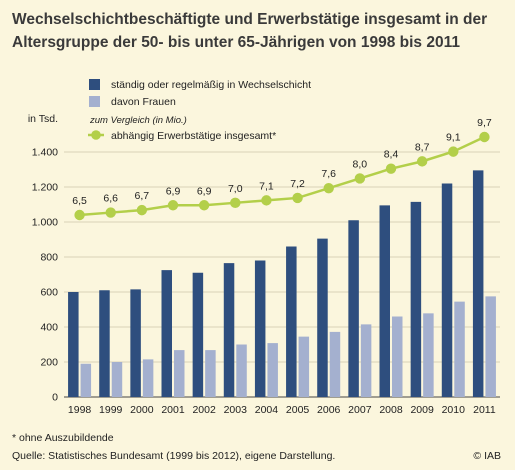 The width and height of the screenshot is (515, 470). I want to click on y-tick-label: 1.200, so click(45, 188).